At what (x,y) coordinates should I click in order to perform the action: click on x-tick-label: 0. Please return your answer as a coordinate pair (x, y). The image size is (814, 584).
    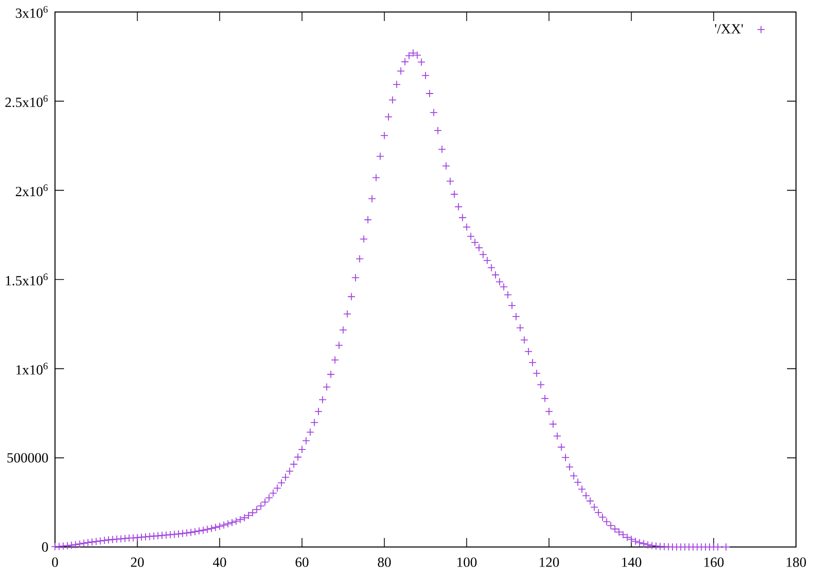
    Looking at the image, I should click on (55, 562).